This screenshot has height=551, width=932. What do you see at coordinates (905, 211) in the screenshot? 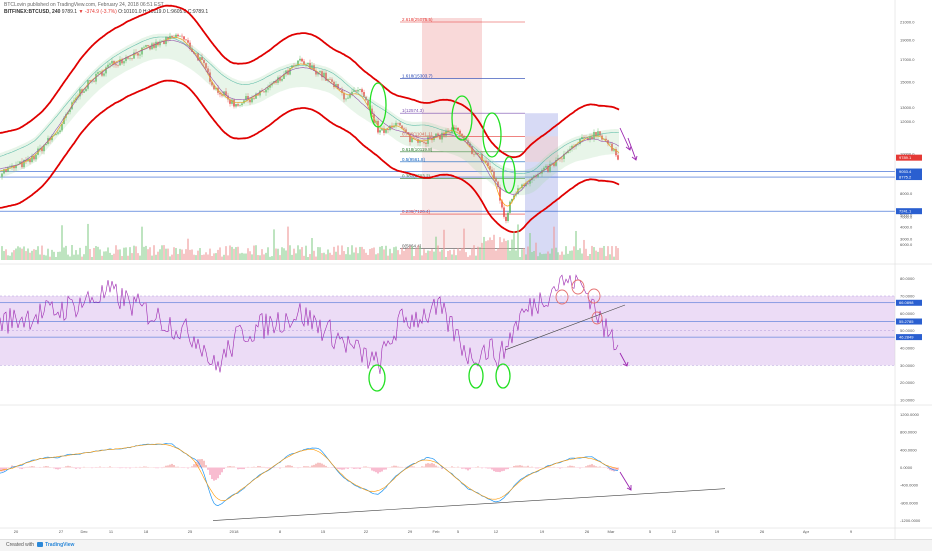
I see `price-badge-label: 7241.1` at bounding box center [905, 211].